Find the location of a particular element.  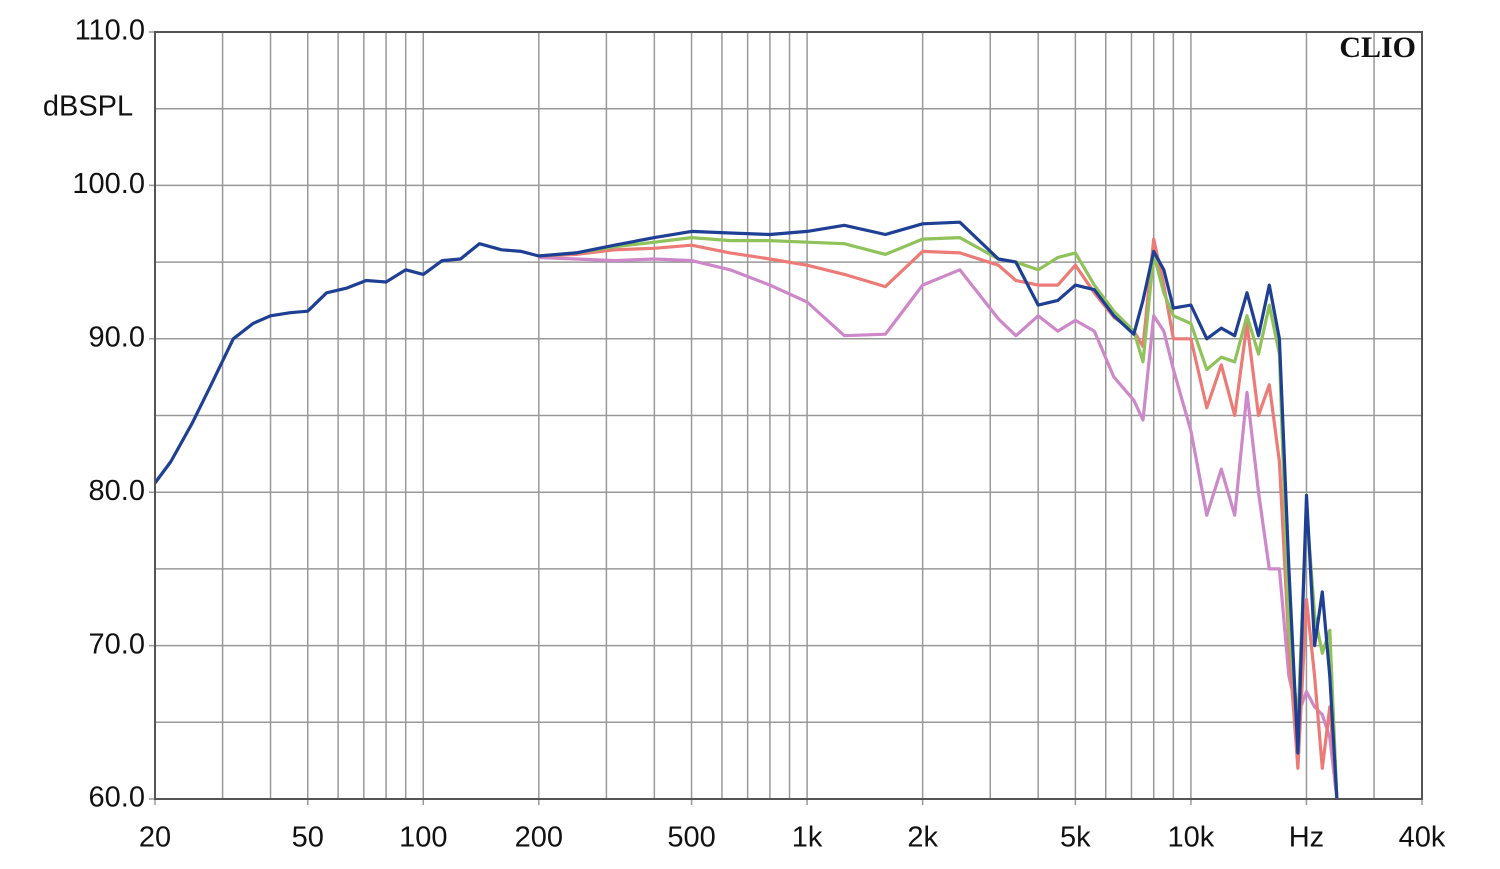

y-tick-label: 70.0 is located at coordinates (117, 644).